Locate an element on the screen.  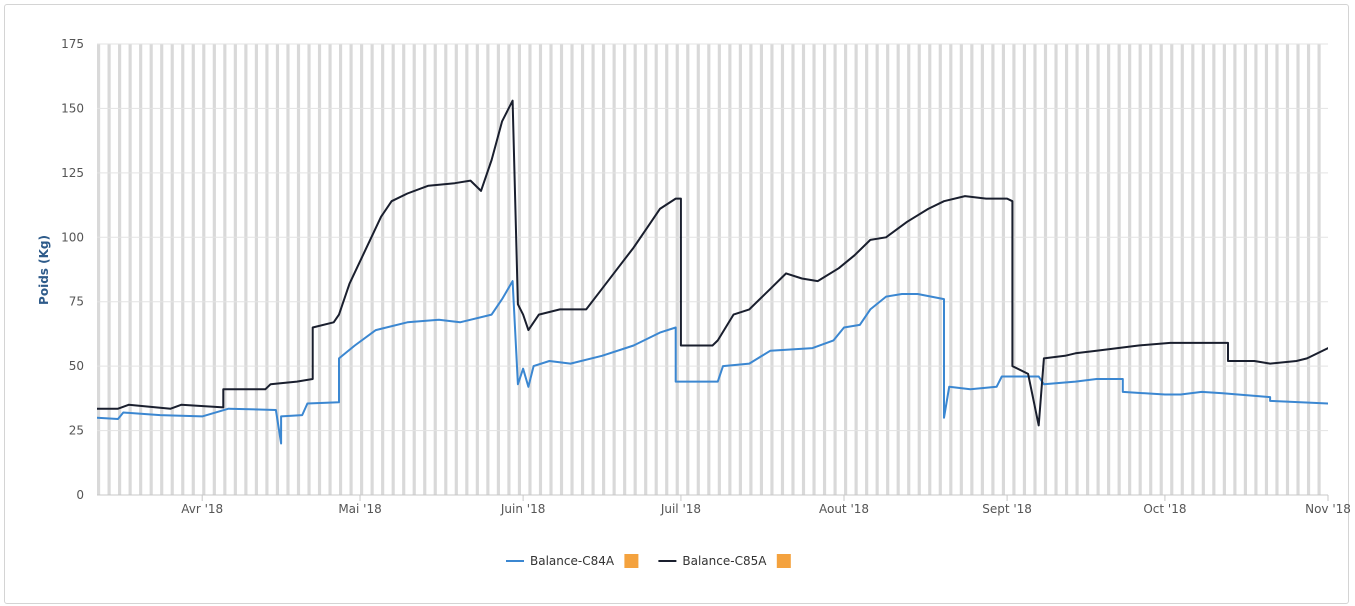
y-tick-label: 125 is located at coordinates (72, 173).